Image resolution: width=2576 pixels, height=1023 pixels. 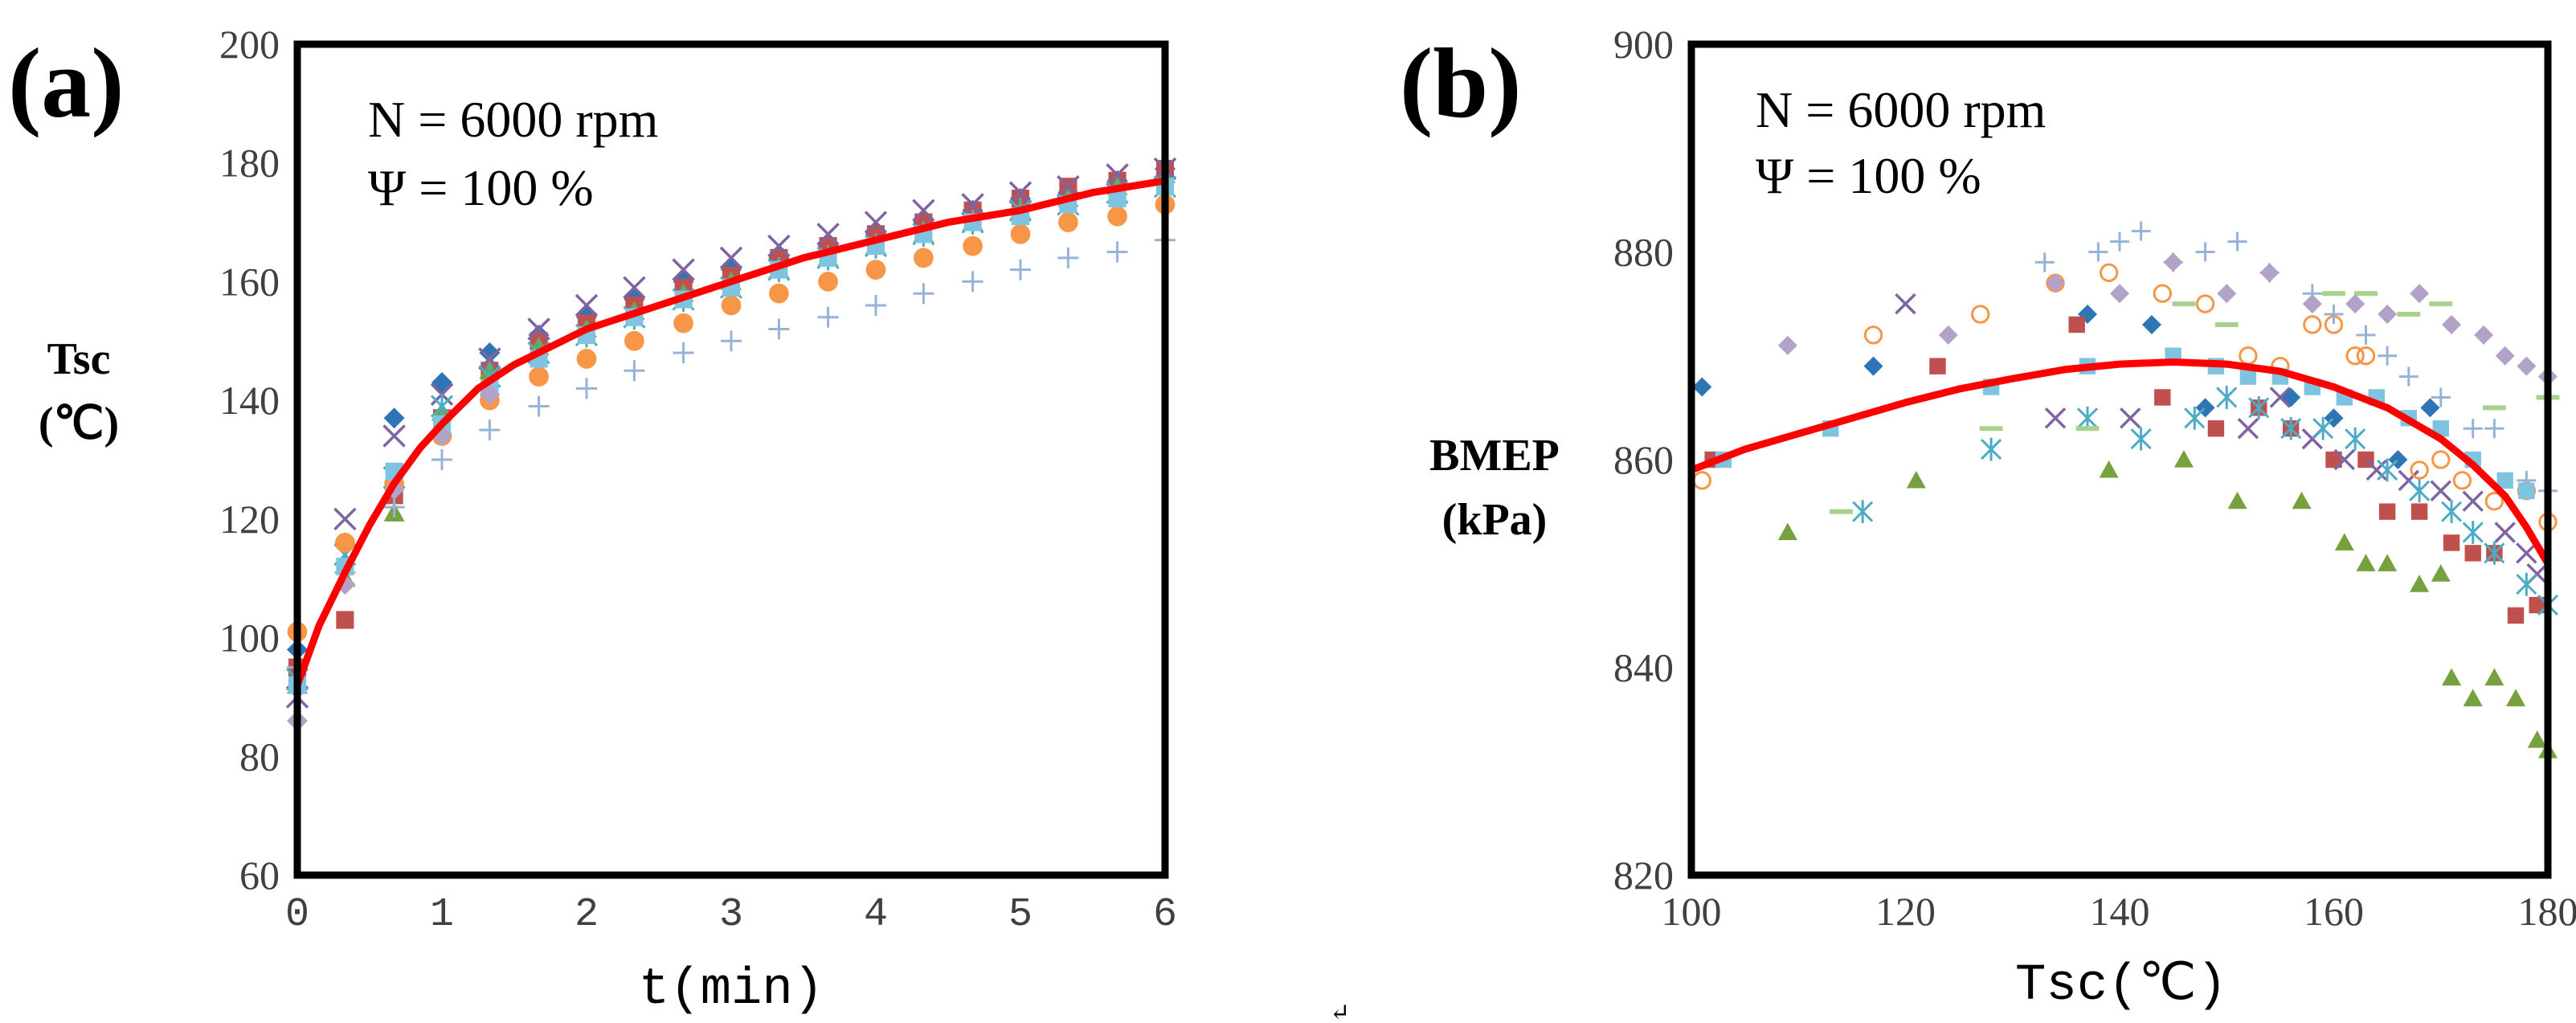 What do you see at coordinates (1020, 915) in the screenshot?
I see `x-tick-label: 5` at bounding box center [1020, 915].